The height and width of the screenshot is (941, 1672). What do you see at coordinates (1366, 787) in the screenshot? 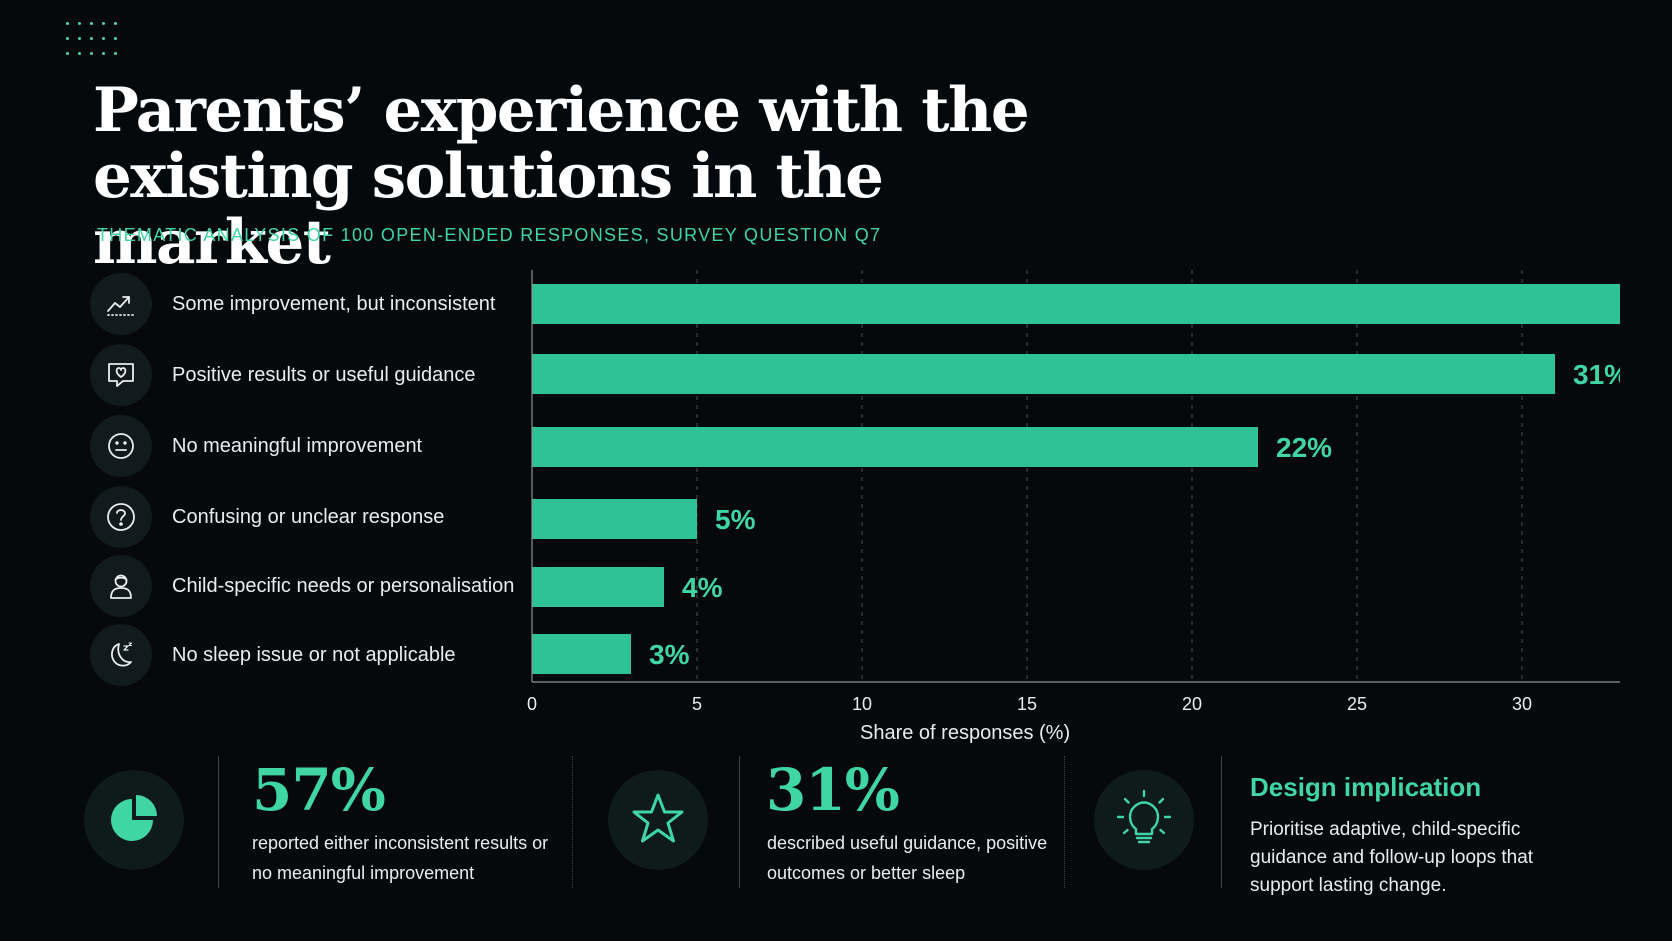
I see `implication-title: Design implication` at bounding box center [1366, 787].